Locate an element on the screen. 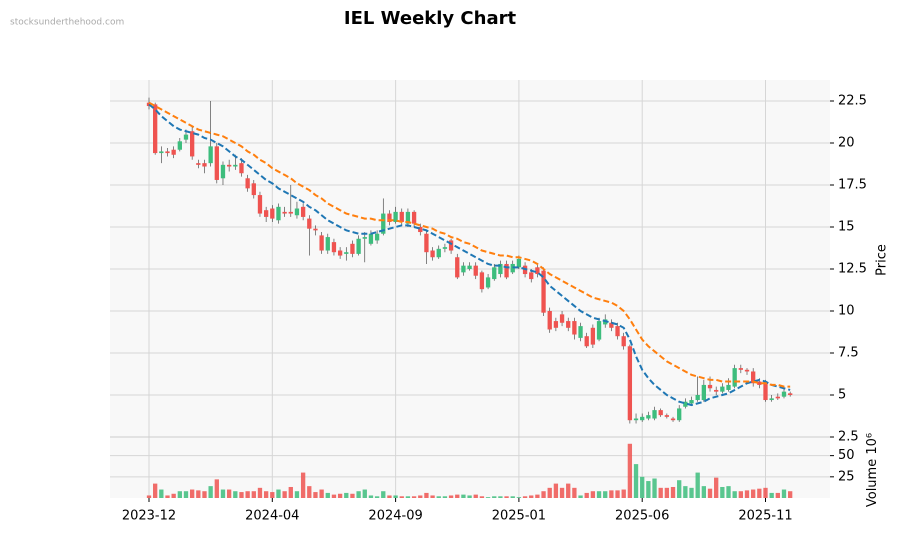 This screenshot has width=900, height=533. chart-title: IEL Weekly Chart is located at coordinates (430, 18).